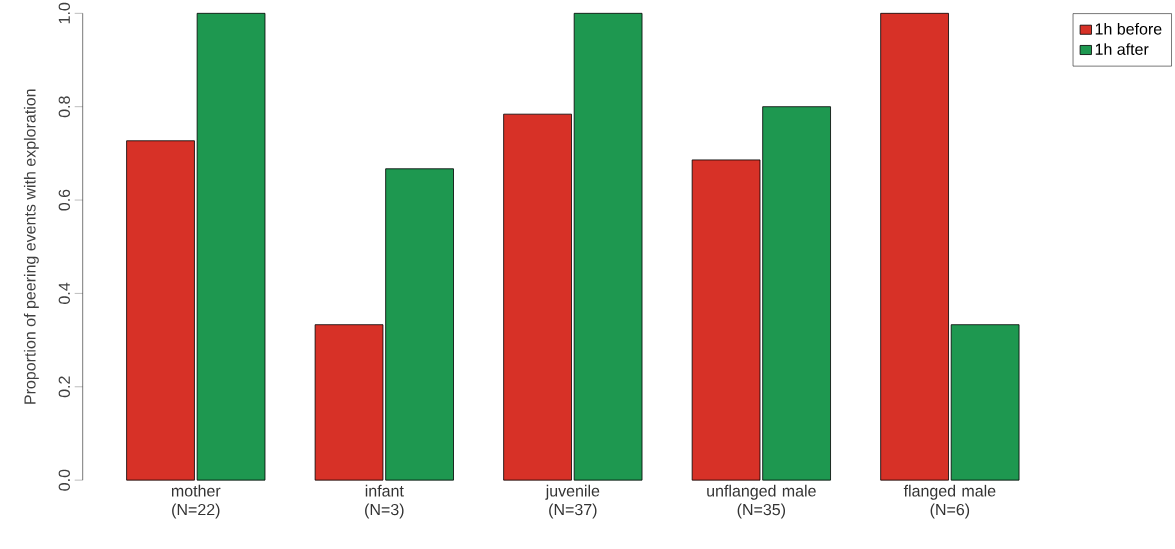  Describe the element at coordinates (64, 480) in the screenshot. I see `y-tick-label: 0.0` at that location.